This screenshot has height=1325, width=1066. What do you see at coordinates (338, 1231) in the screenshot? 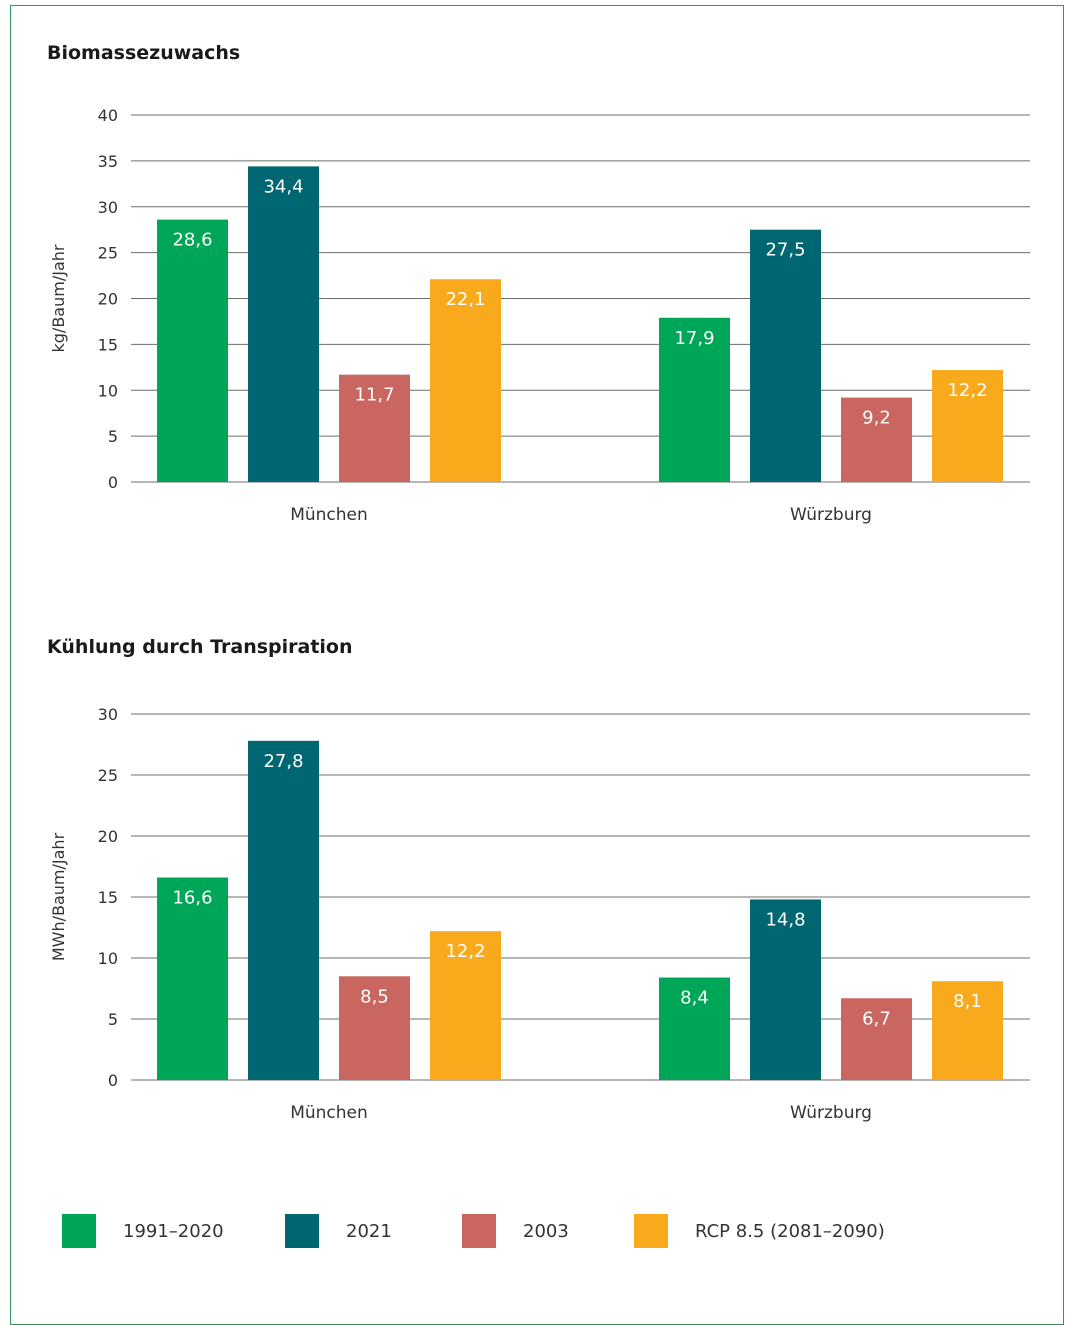
I see `legend-item-2021: 2021` at bounding box center [338, 1231].